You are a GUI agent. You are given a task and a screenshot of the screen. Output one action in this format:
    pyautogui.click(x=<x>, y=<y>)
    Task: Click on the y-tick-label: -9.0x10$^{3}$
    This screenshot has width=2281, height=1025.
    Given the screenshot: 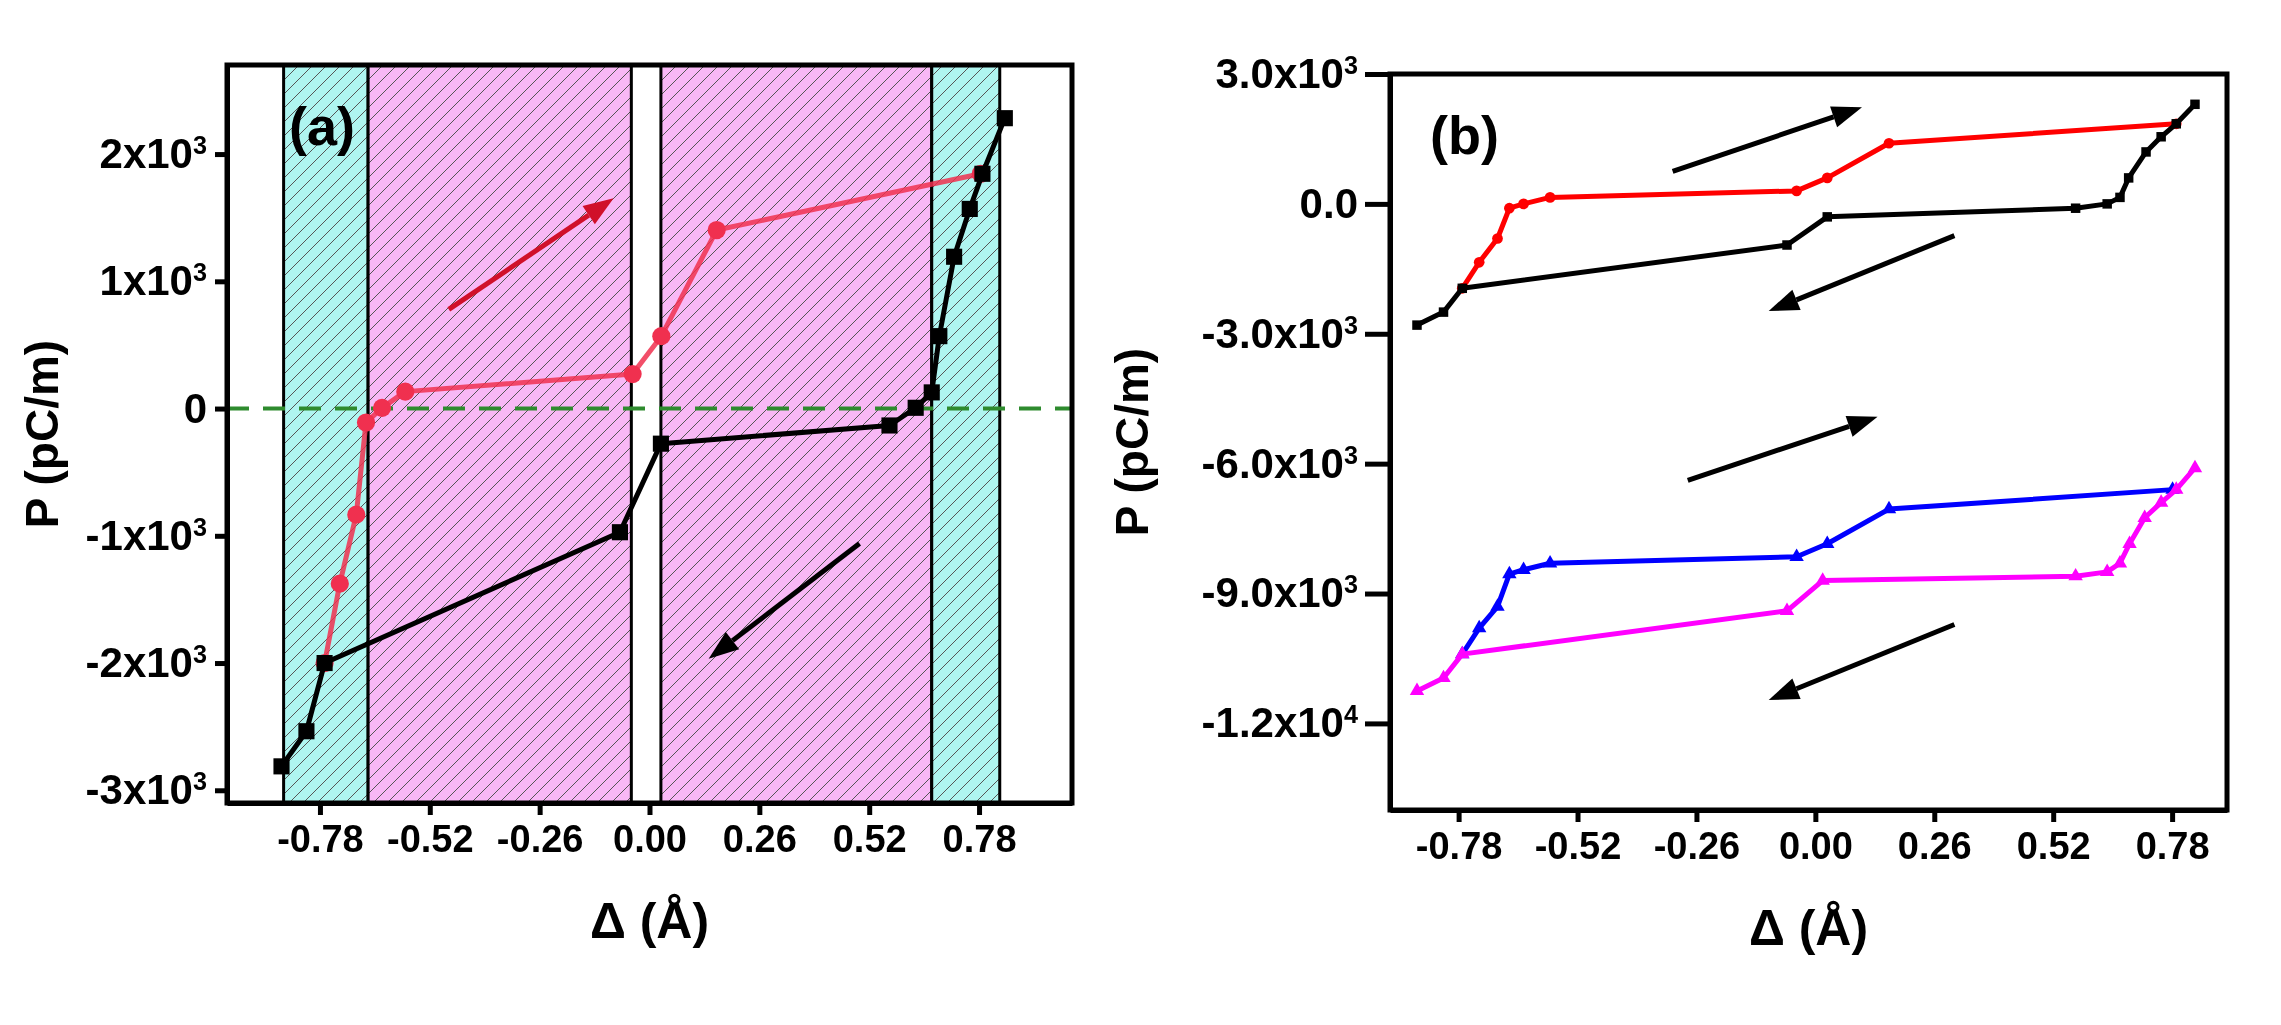 What is the action you would take?
    pyautogui.click(x=1279, y=593)
    